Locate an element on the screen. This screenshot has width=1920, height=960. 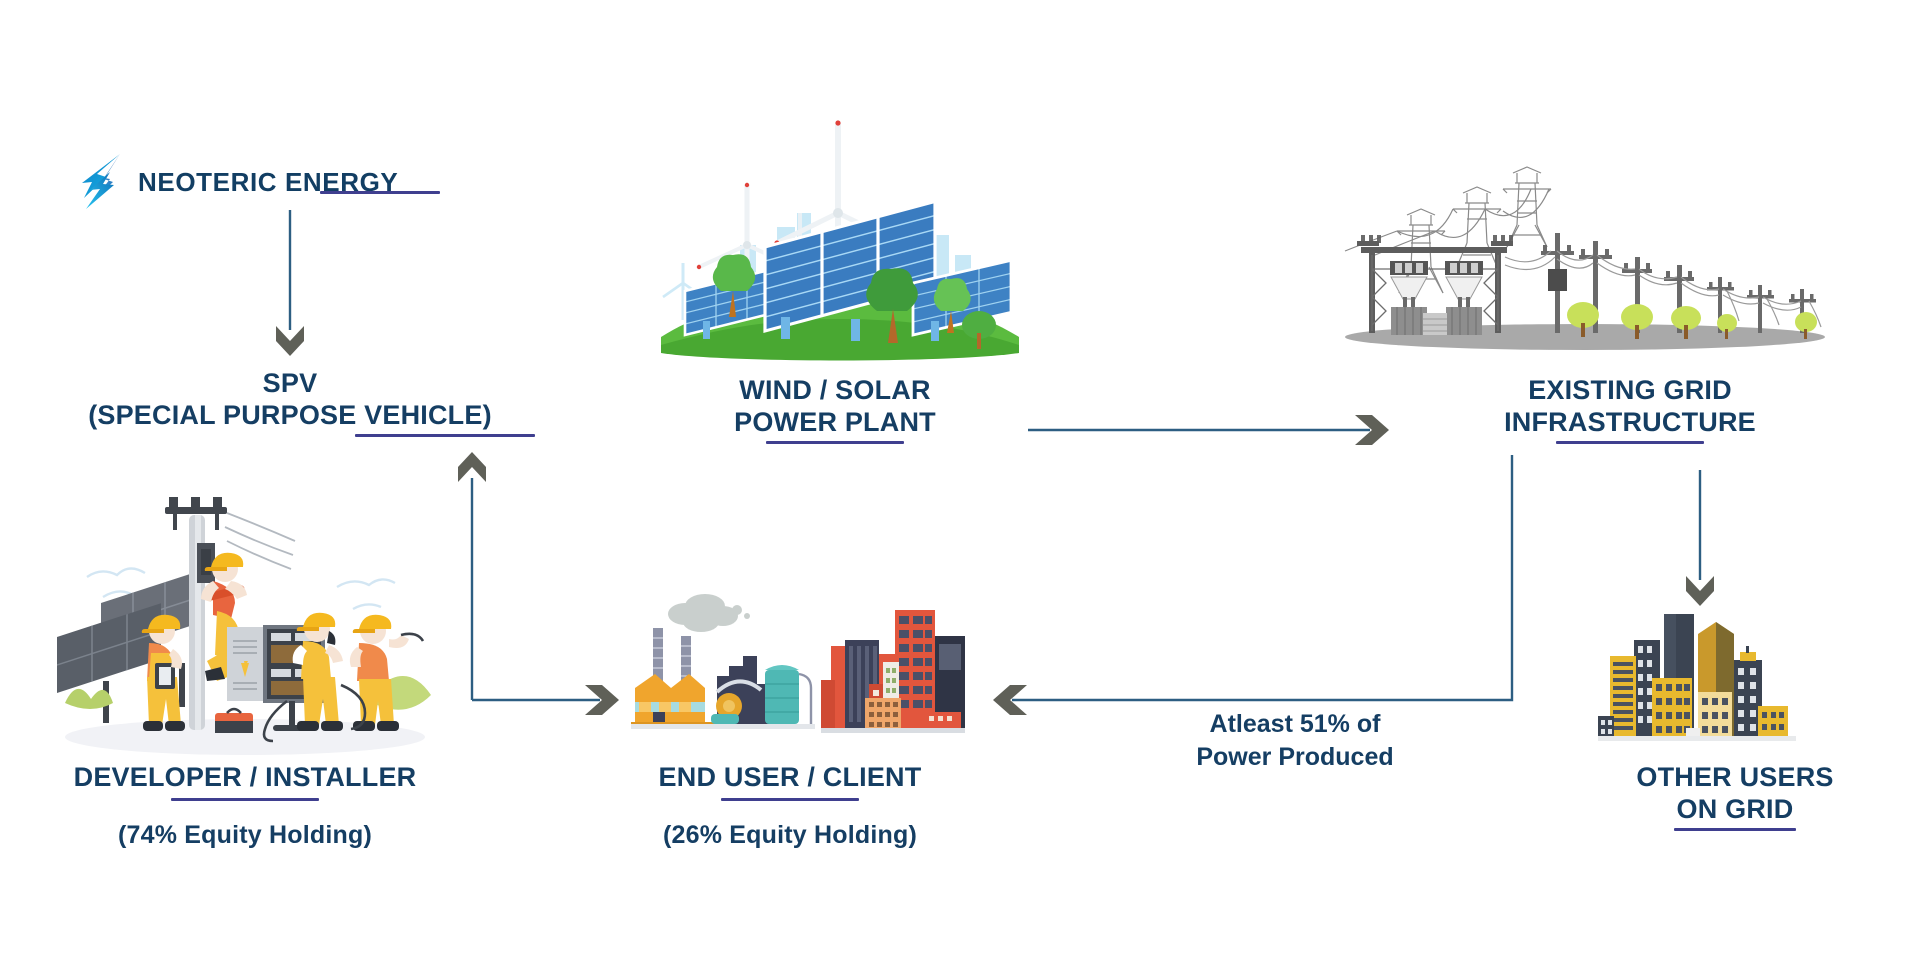
node-end-user-title: END USER / CLIENT is located at coordinates (790, 777).